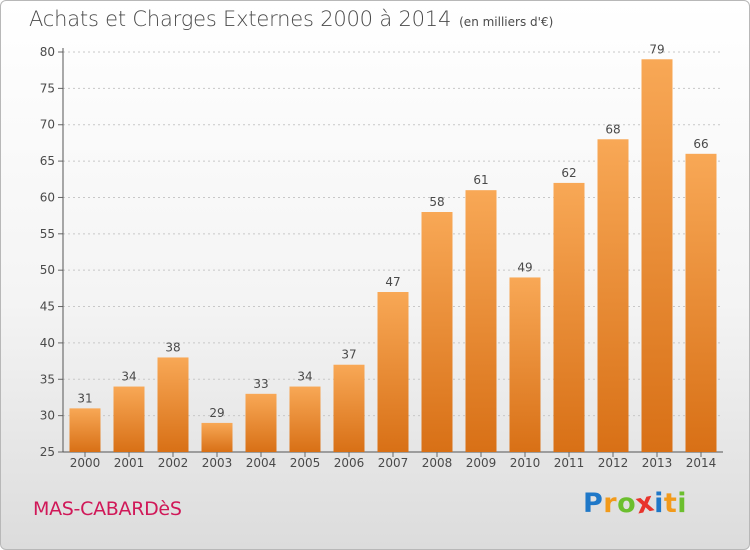  What do you see at coordinates (47, 270) in the screenshot?
I see `y-tick-label: 50` at bounding box center [47, 270].